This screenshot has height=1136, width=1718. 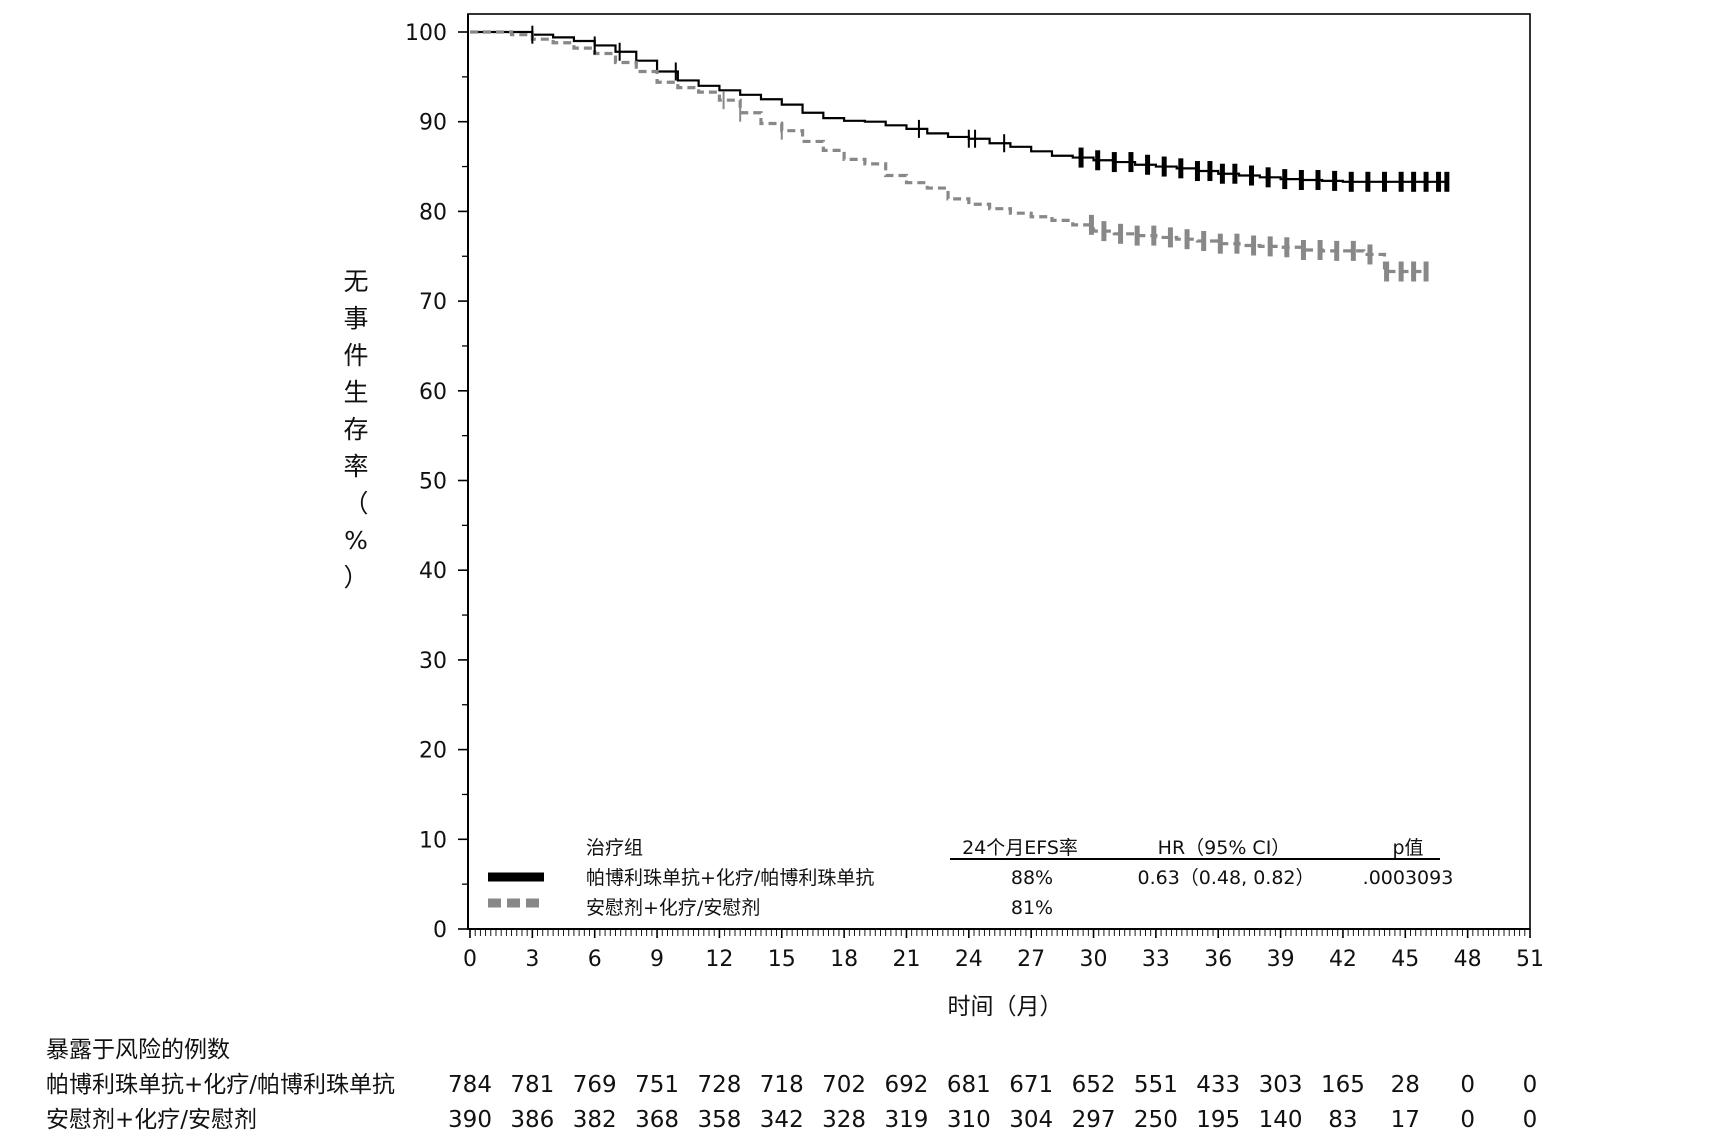 I want to click on risk-value-pembro: 165, so click(x=1343, y=1085).